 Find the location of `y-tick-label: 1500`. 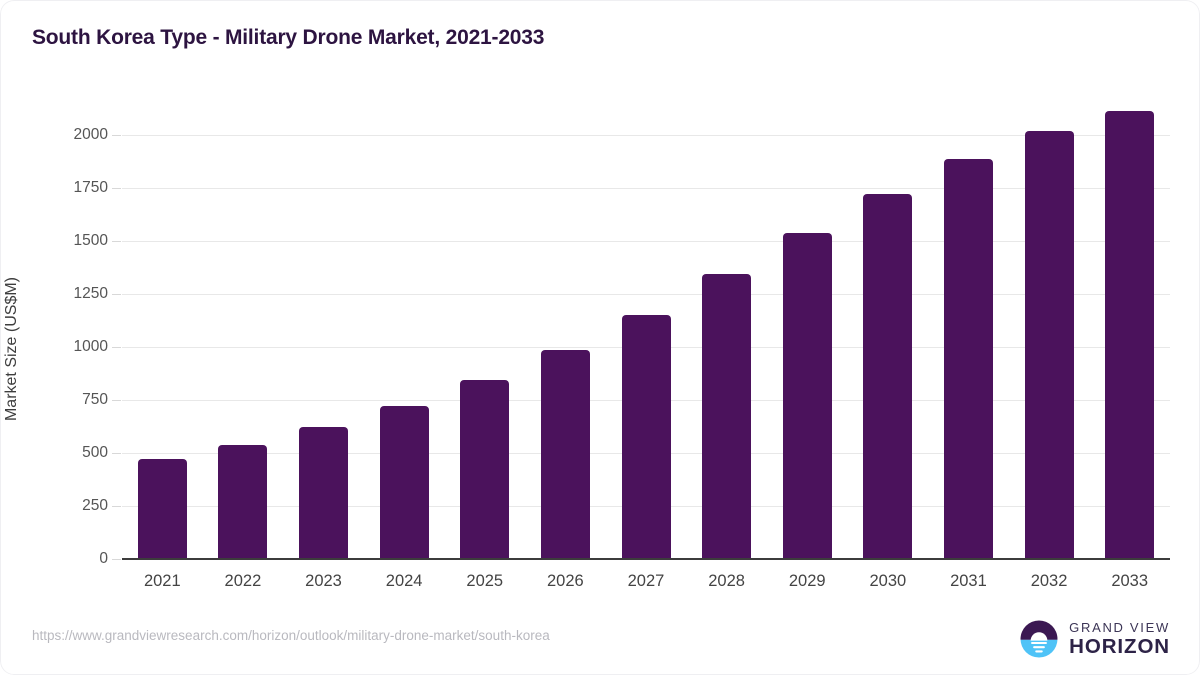

y-tick-label: 1500 is located at coordinates (90, 240).